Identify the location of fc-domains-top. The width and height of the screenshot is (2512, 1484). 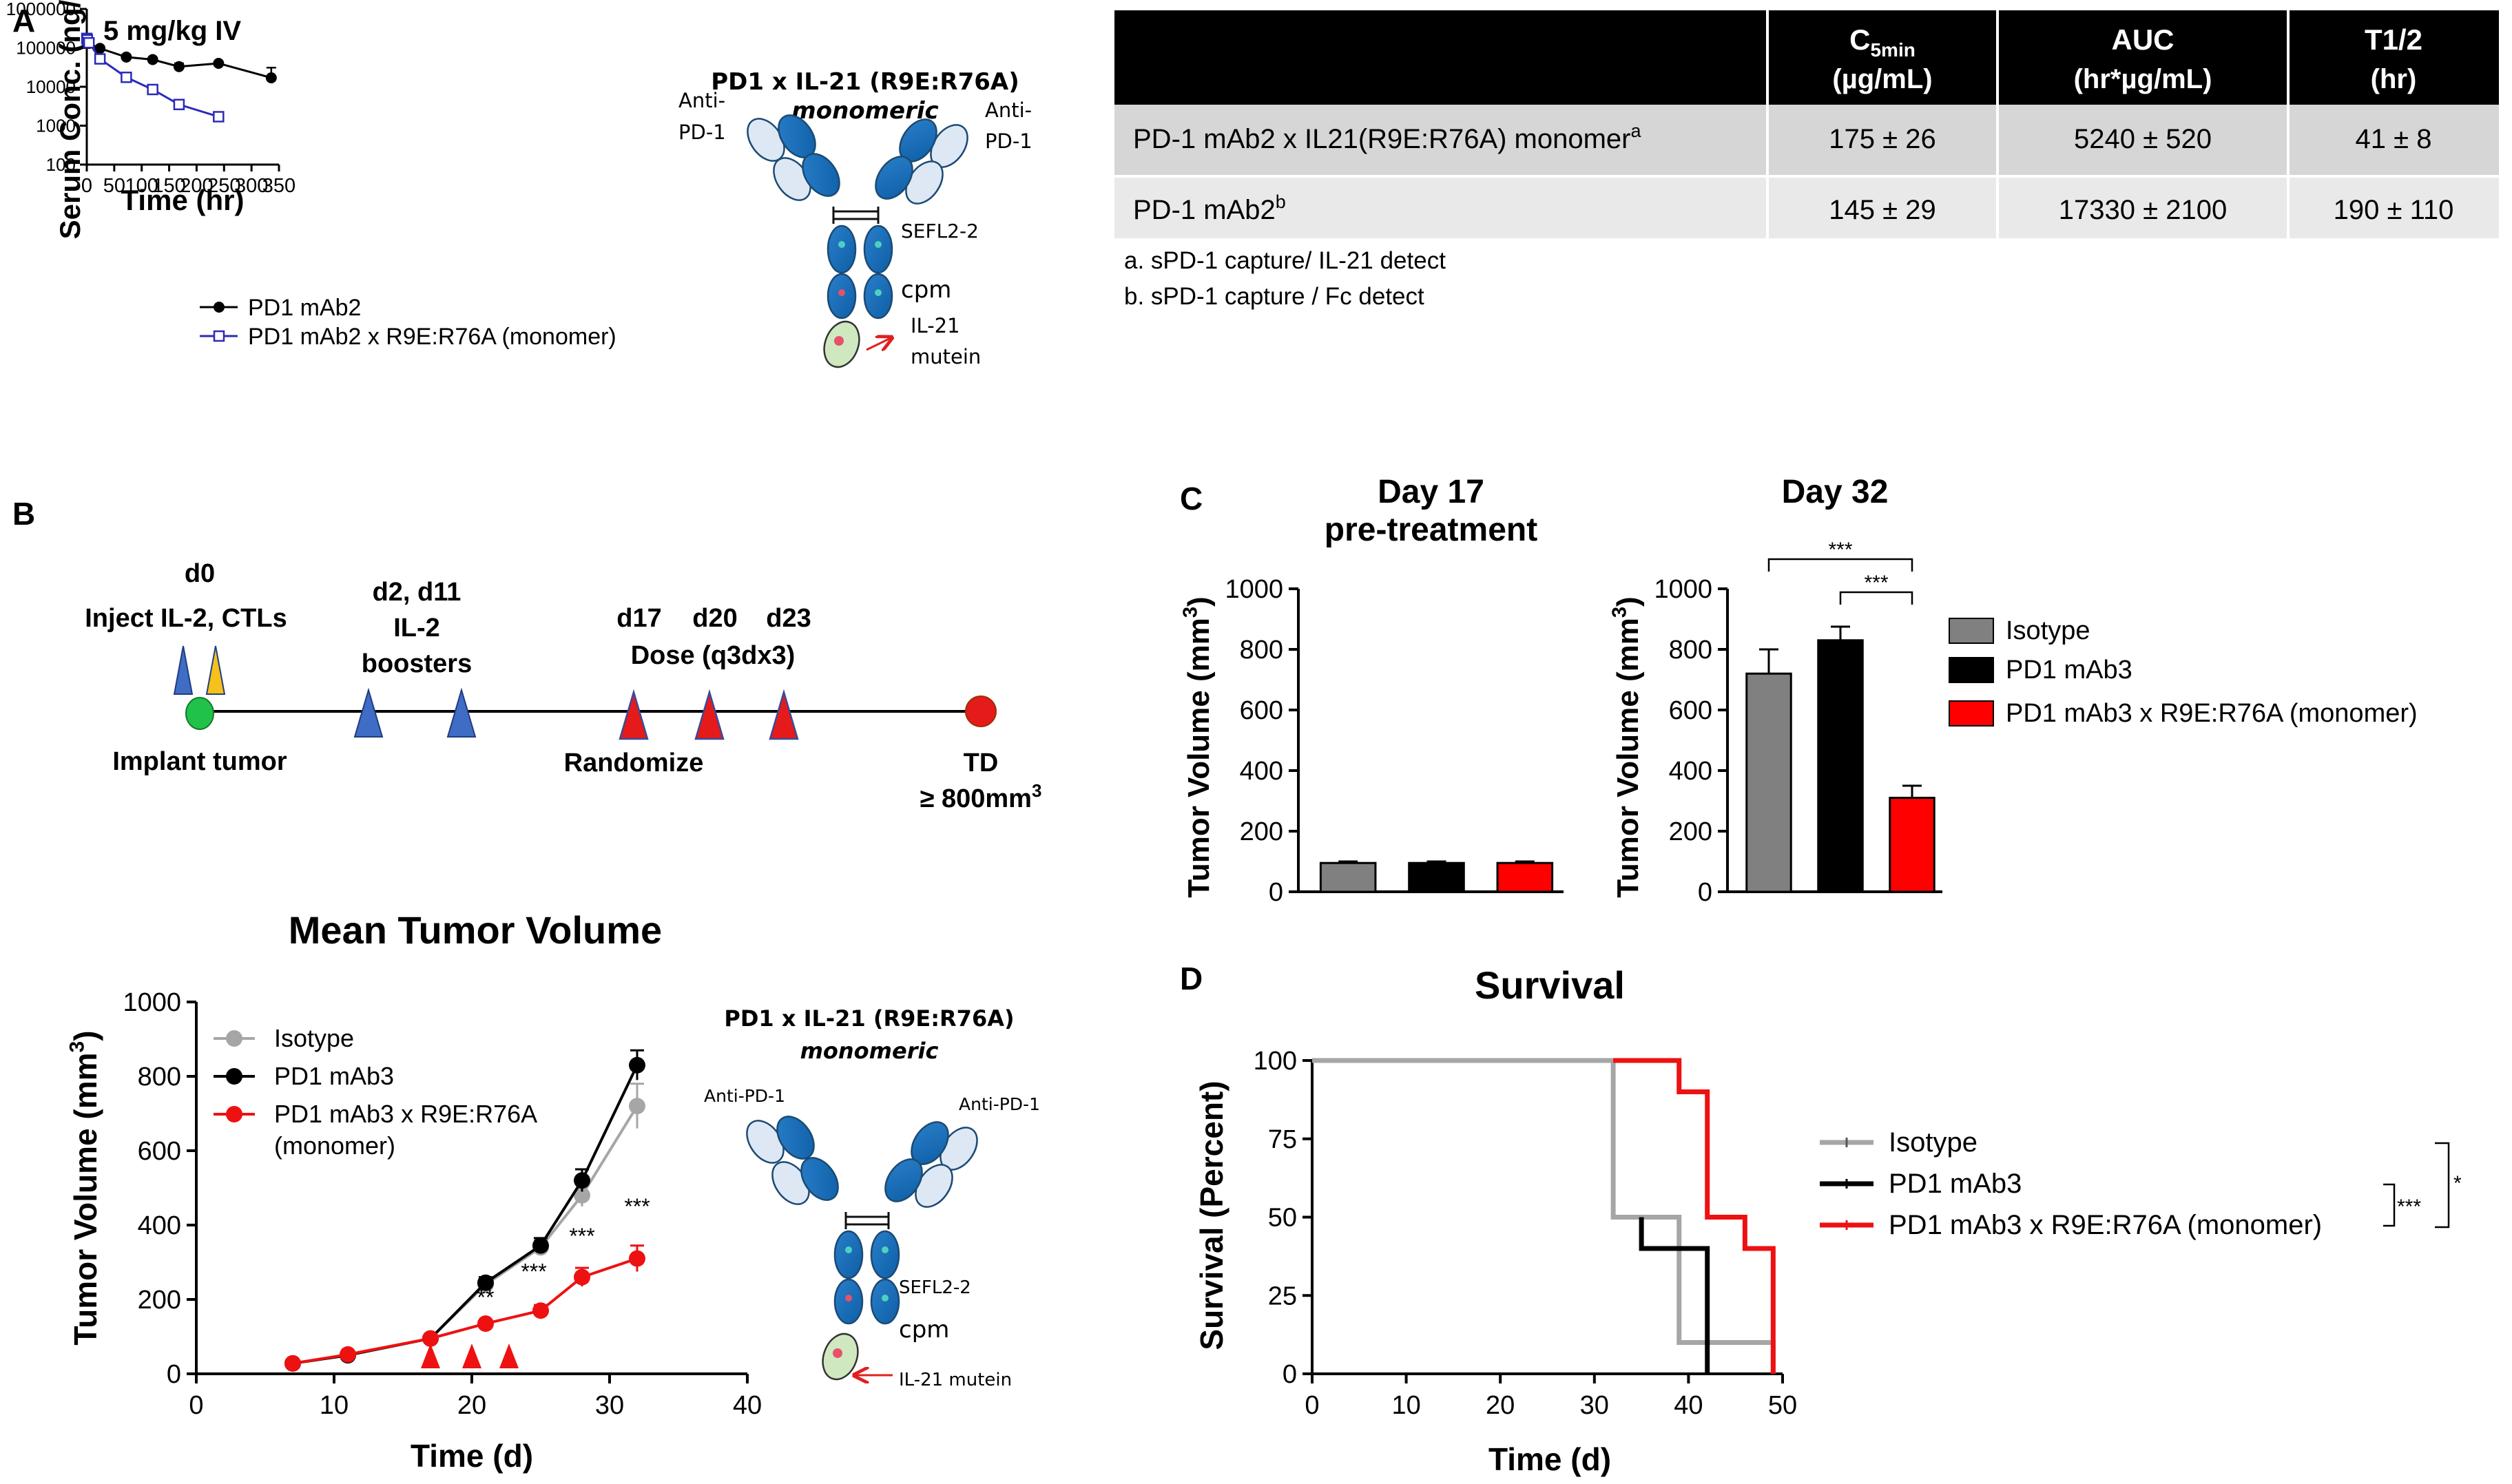
(858, 296).